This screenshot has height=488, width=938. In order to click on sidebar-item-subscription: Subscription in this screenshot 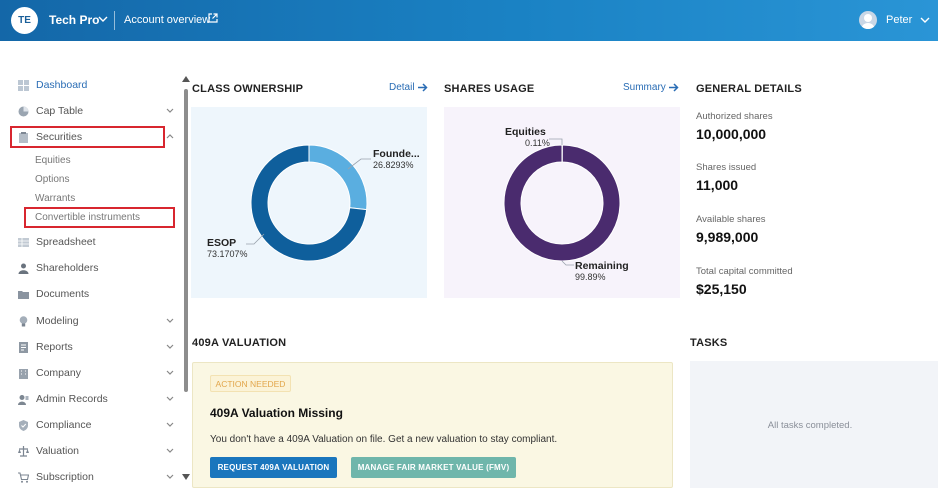, I will do `click(56, 477)`.